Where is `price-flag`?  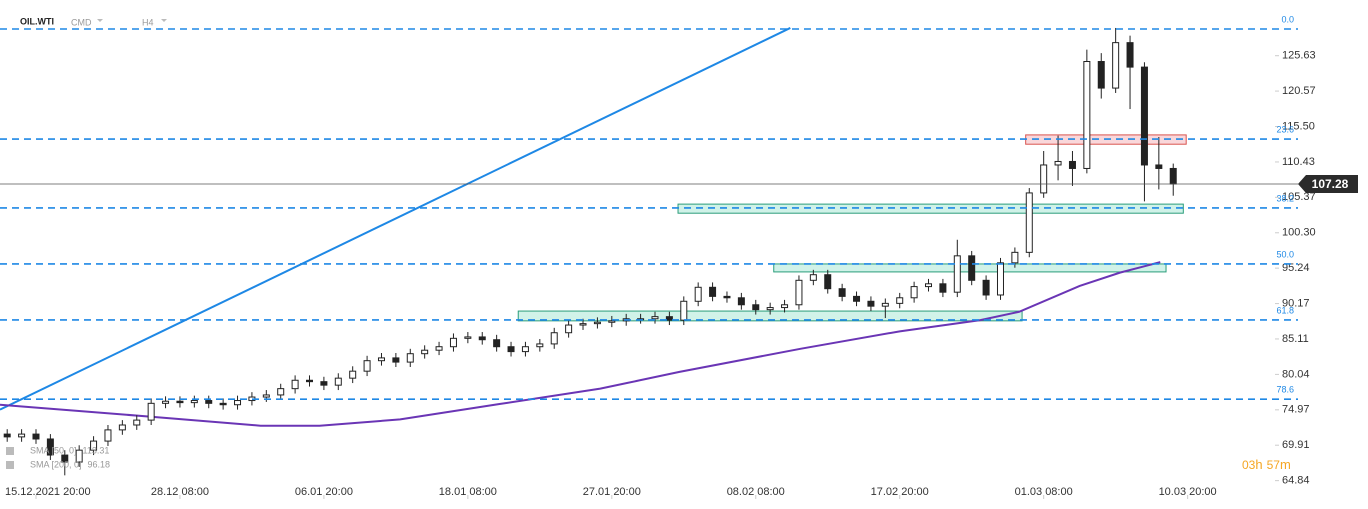 price-flag is located at coordinates (1328, 183).